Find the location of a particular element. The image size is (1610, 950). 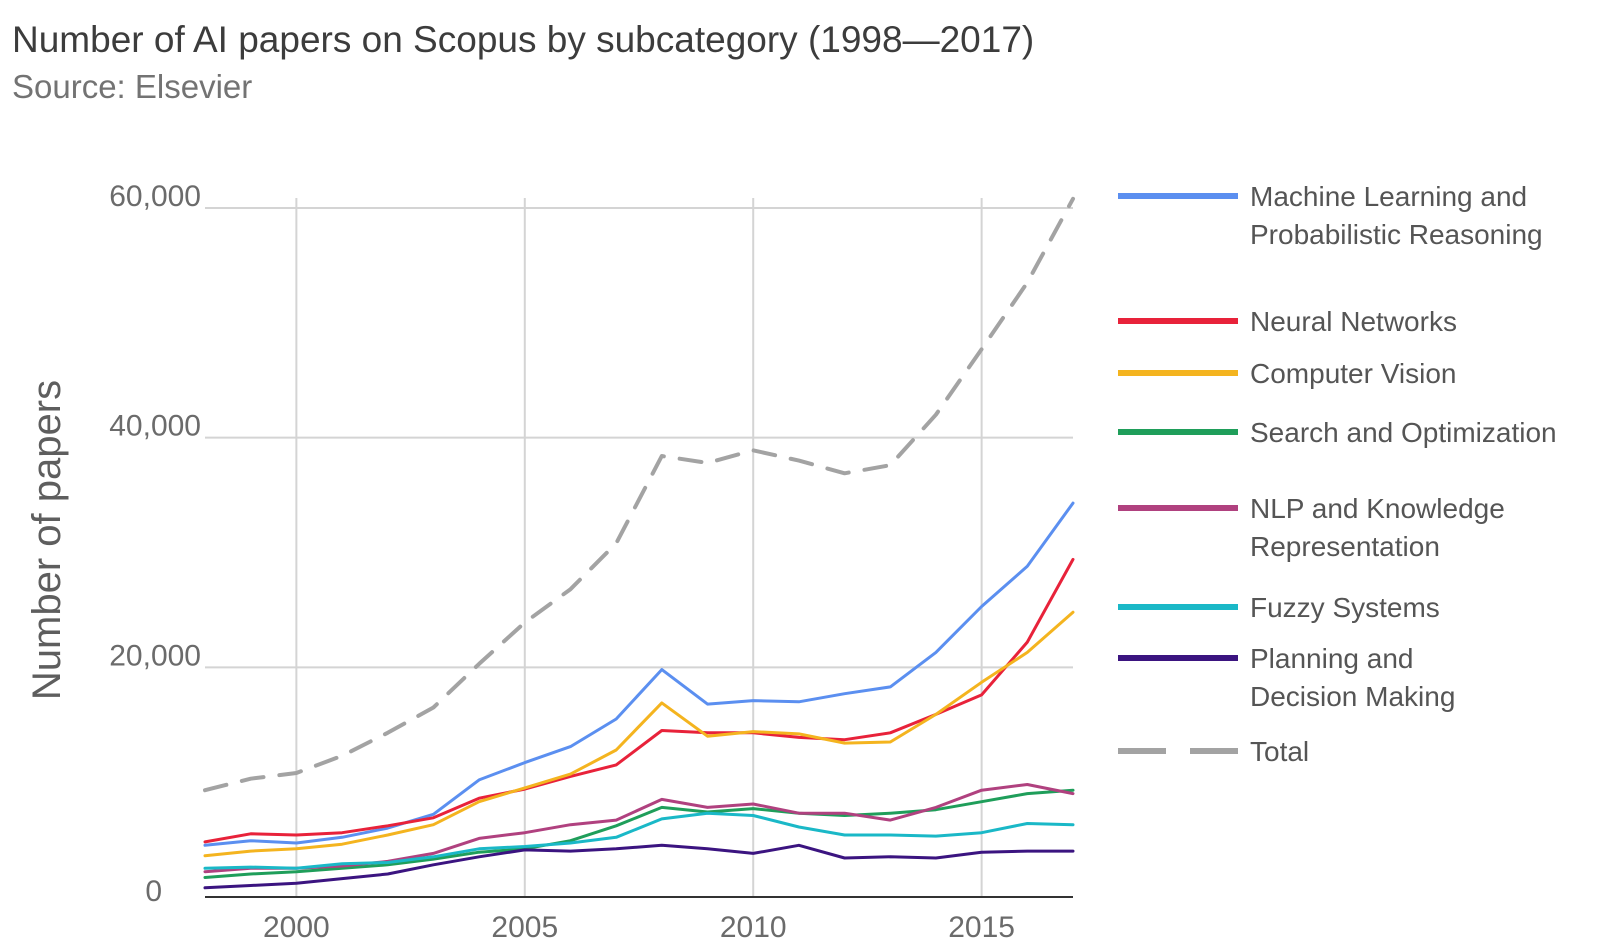

chart-subtitle: Source: Elsevier is located at coordinates (132, 86).